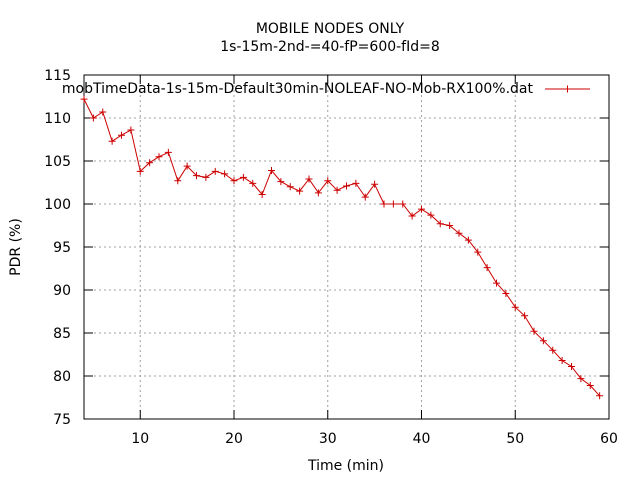 Image resolution: width=640 pixels, height=480 pixels. I want to click on legend-sample, so click(567, 89).